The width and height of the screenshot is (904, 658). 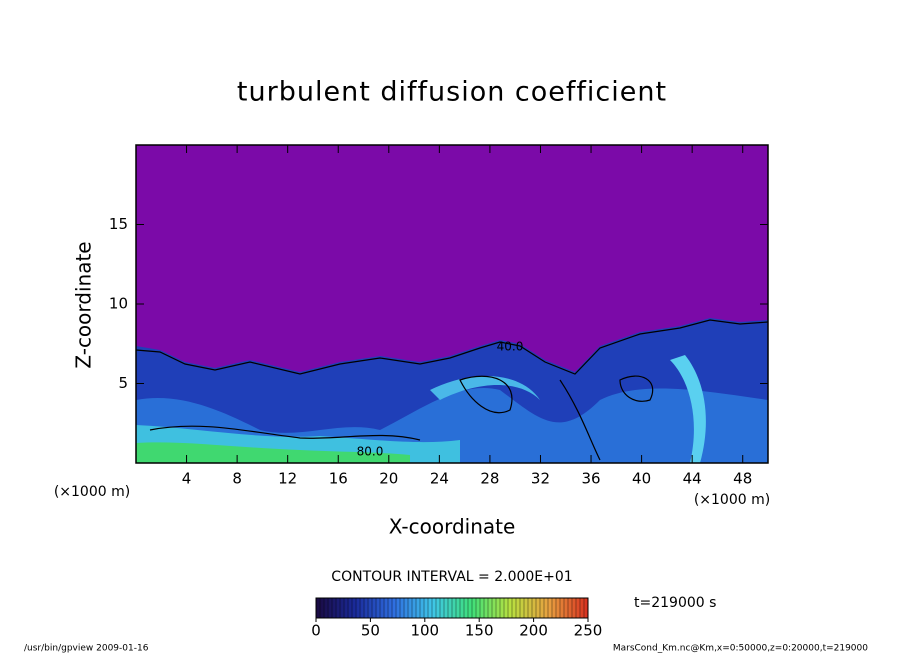 I want to click on chart-title: turbulent diffusion coefficient, so click(x=452, y=92).